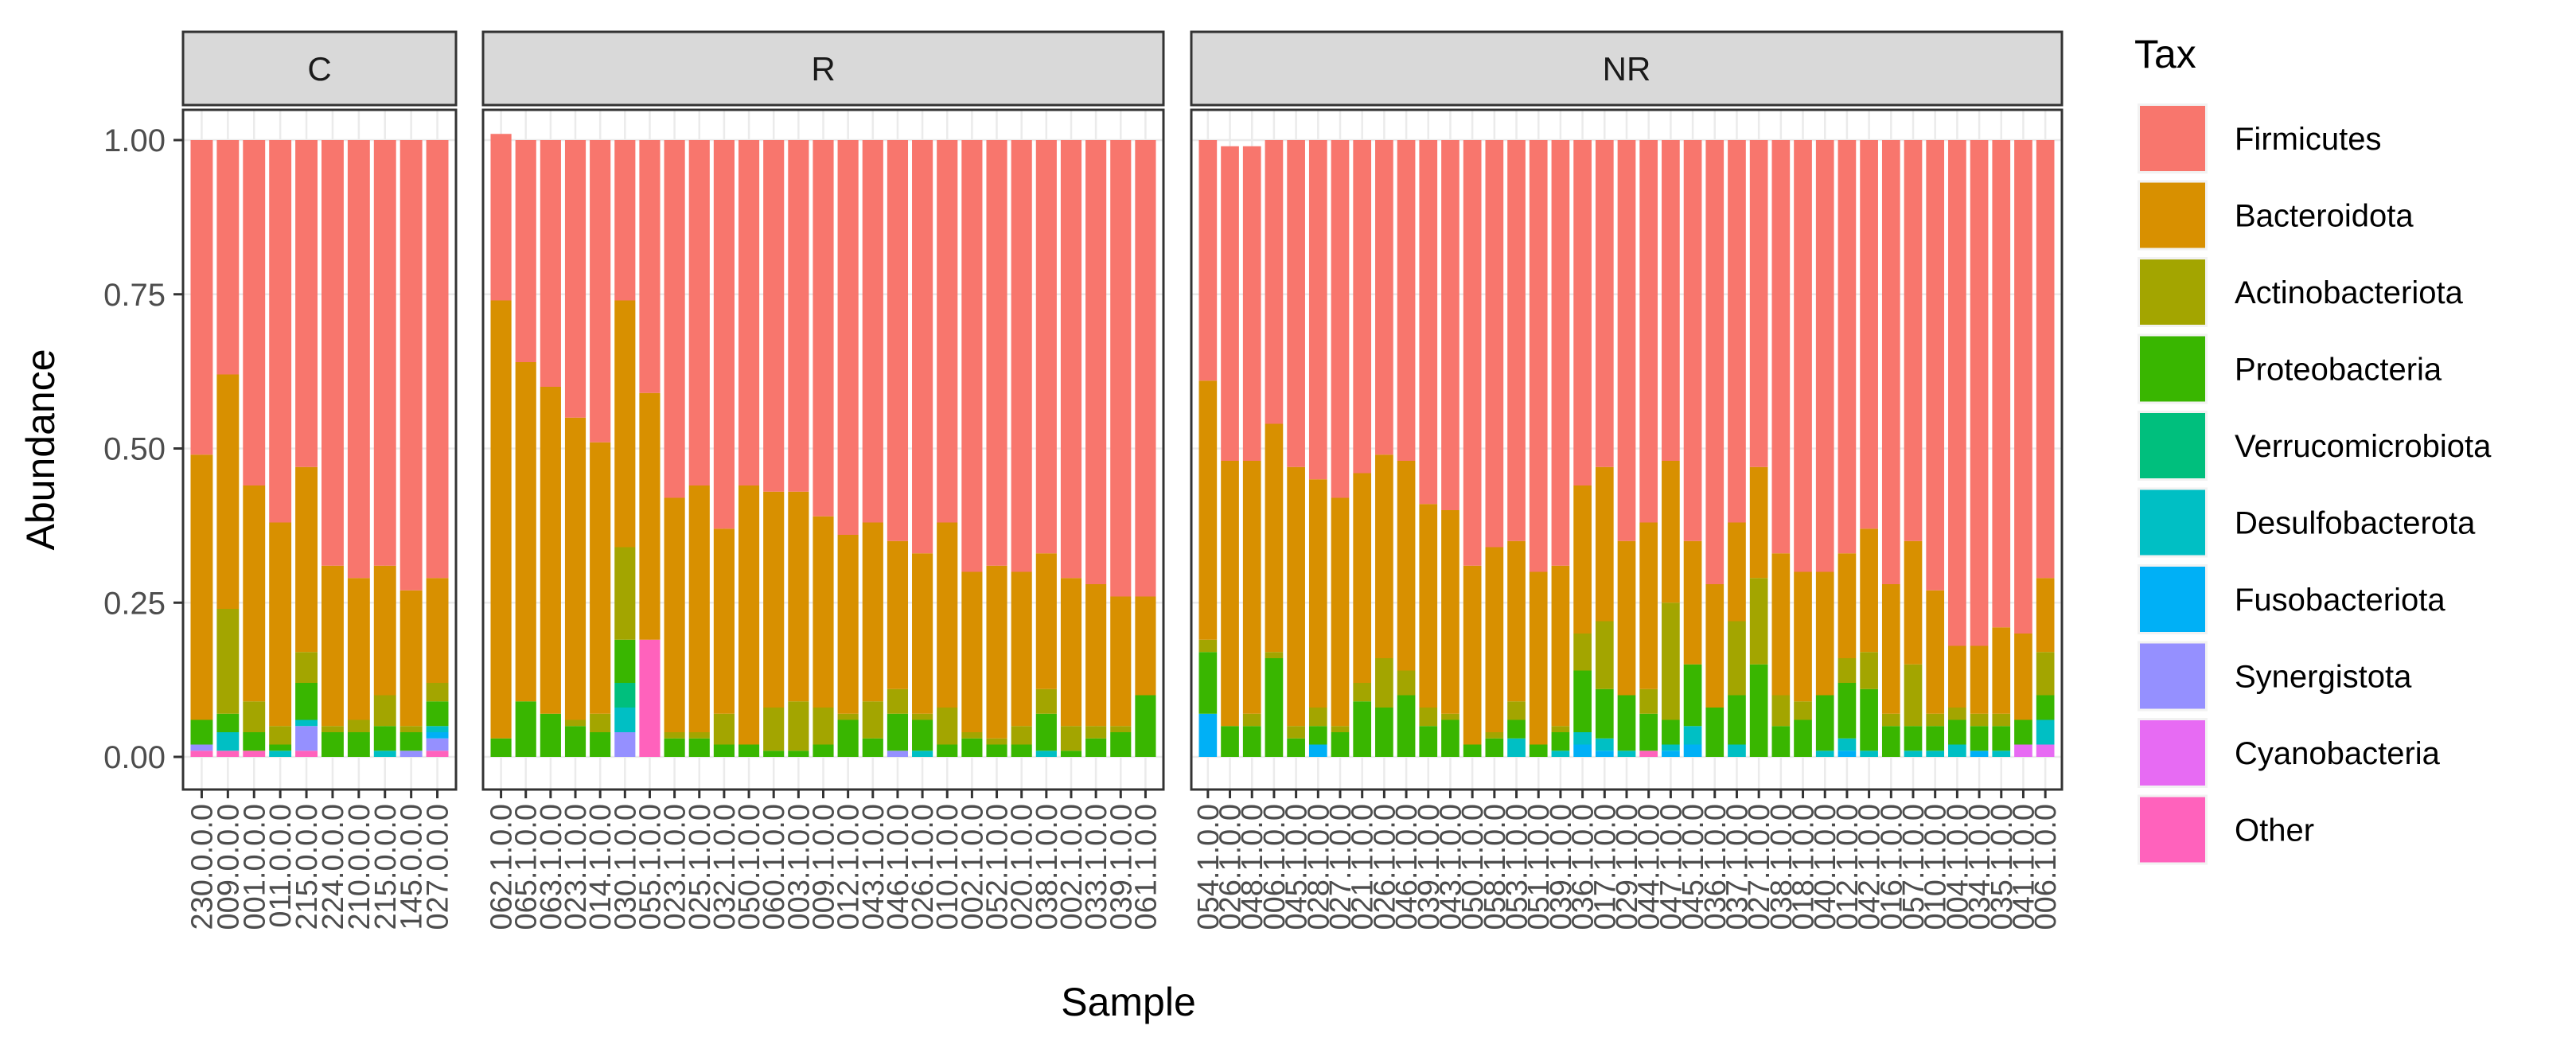 The width and height of the screenshot is (2576, 1045). I want to click on x-tick-label: 065.1.0.0, so click(527, 867).